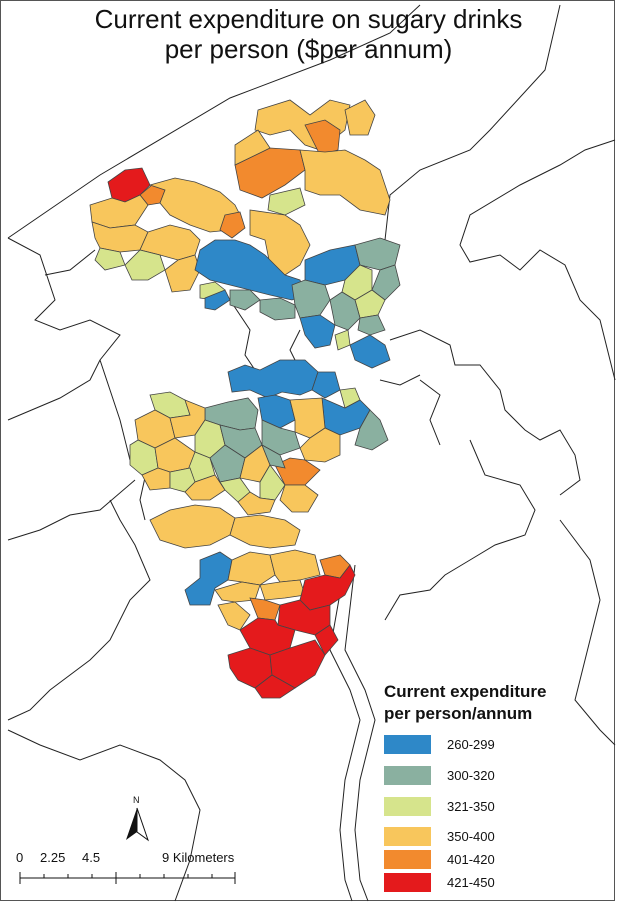  Describe the element at coordinates (472, 122) in the screenshot. I see `boundary-line-northeast` at that location.